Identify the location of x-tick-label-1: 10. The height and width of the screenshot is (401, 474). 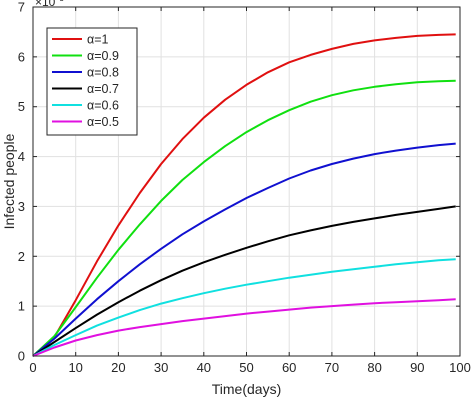
(75, 367).